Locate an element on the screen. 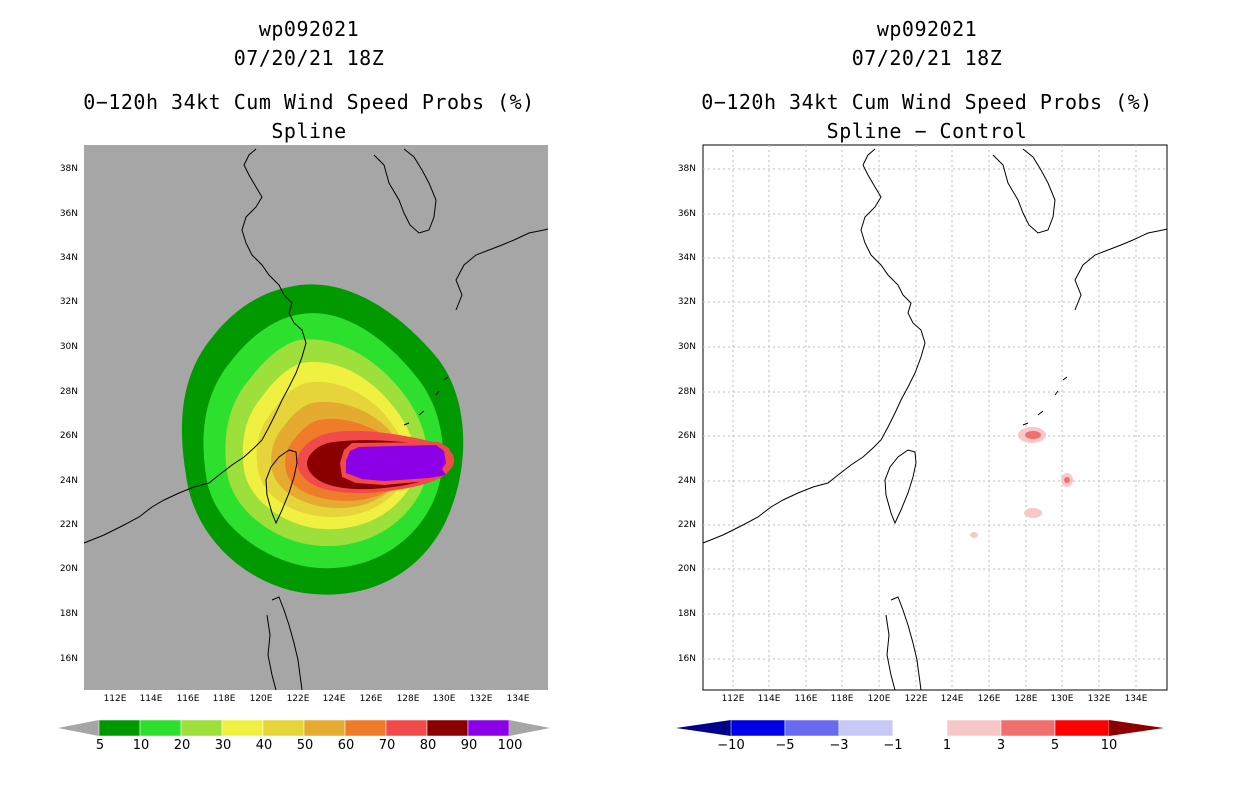  china-coast is located at coordinates (814, 346).